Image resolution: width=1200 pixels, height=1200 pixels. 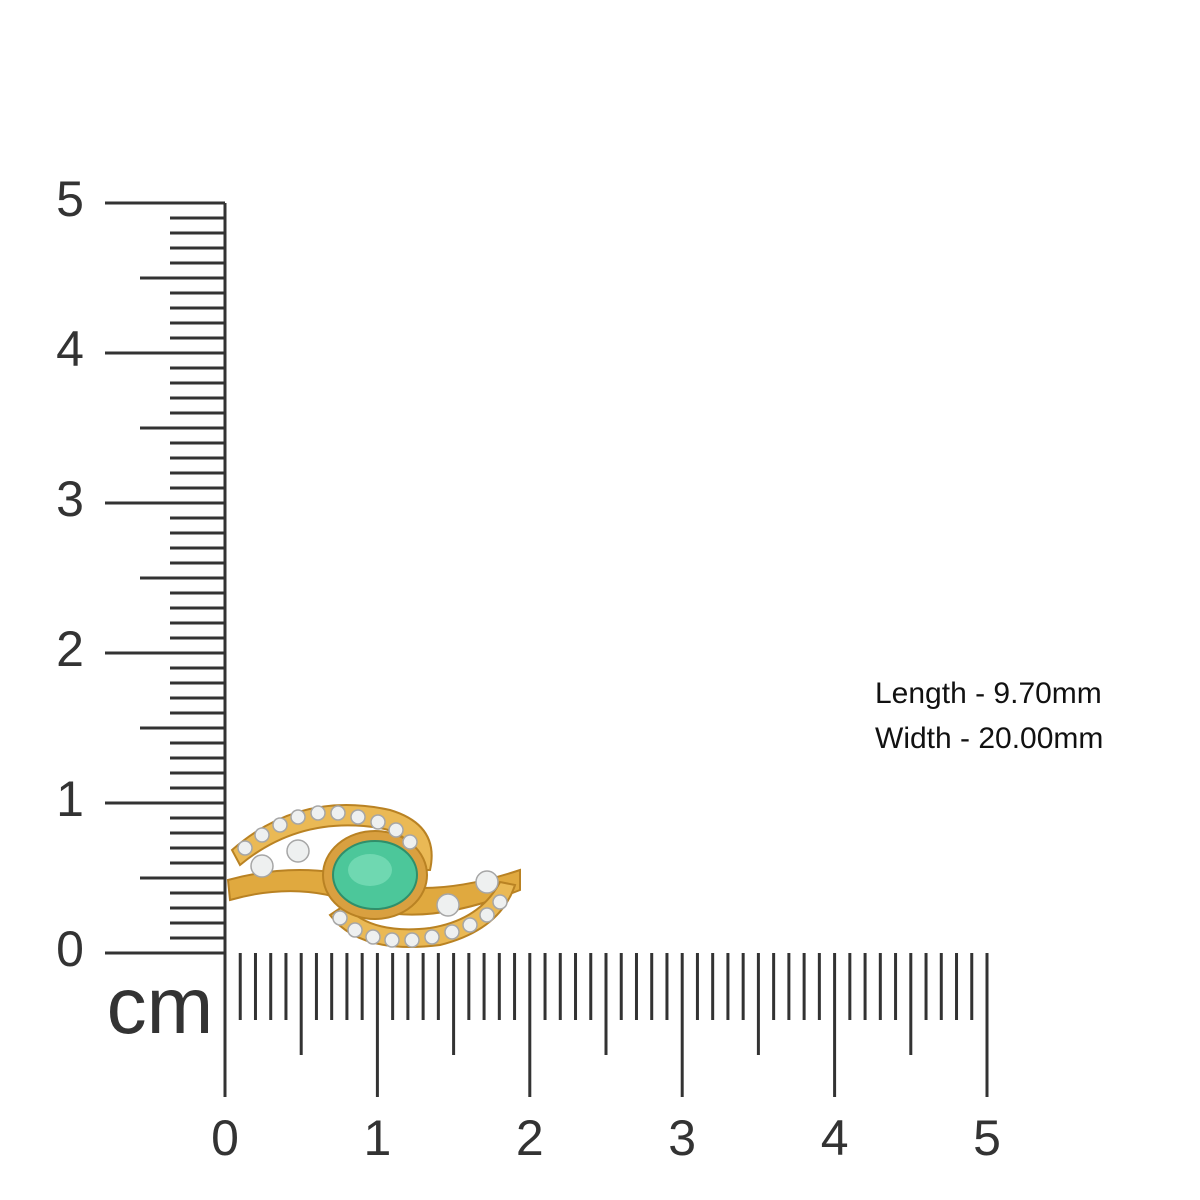 What do you see at coordinates (987, 1138) in the screenshot?
I see `h-ruler-label: 5` at bounding box center [987, 1138].